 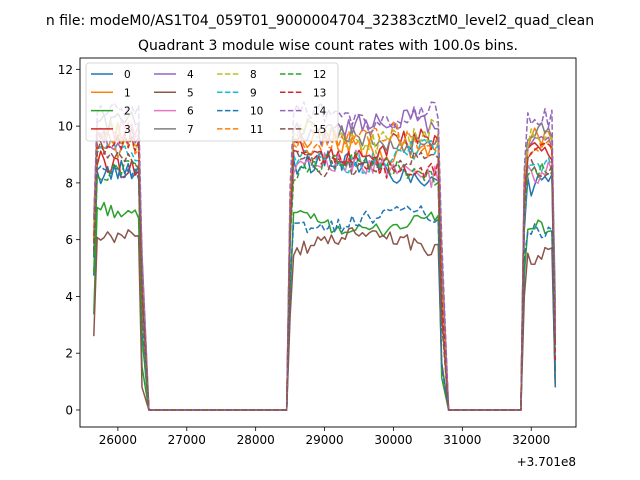 What do you see at coordinates (65, 70) in the screenshot?
I see `y-tick-label: 12` at bounding box center [65, 70].